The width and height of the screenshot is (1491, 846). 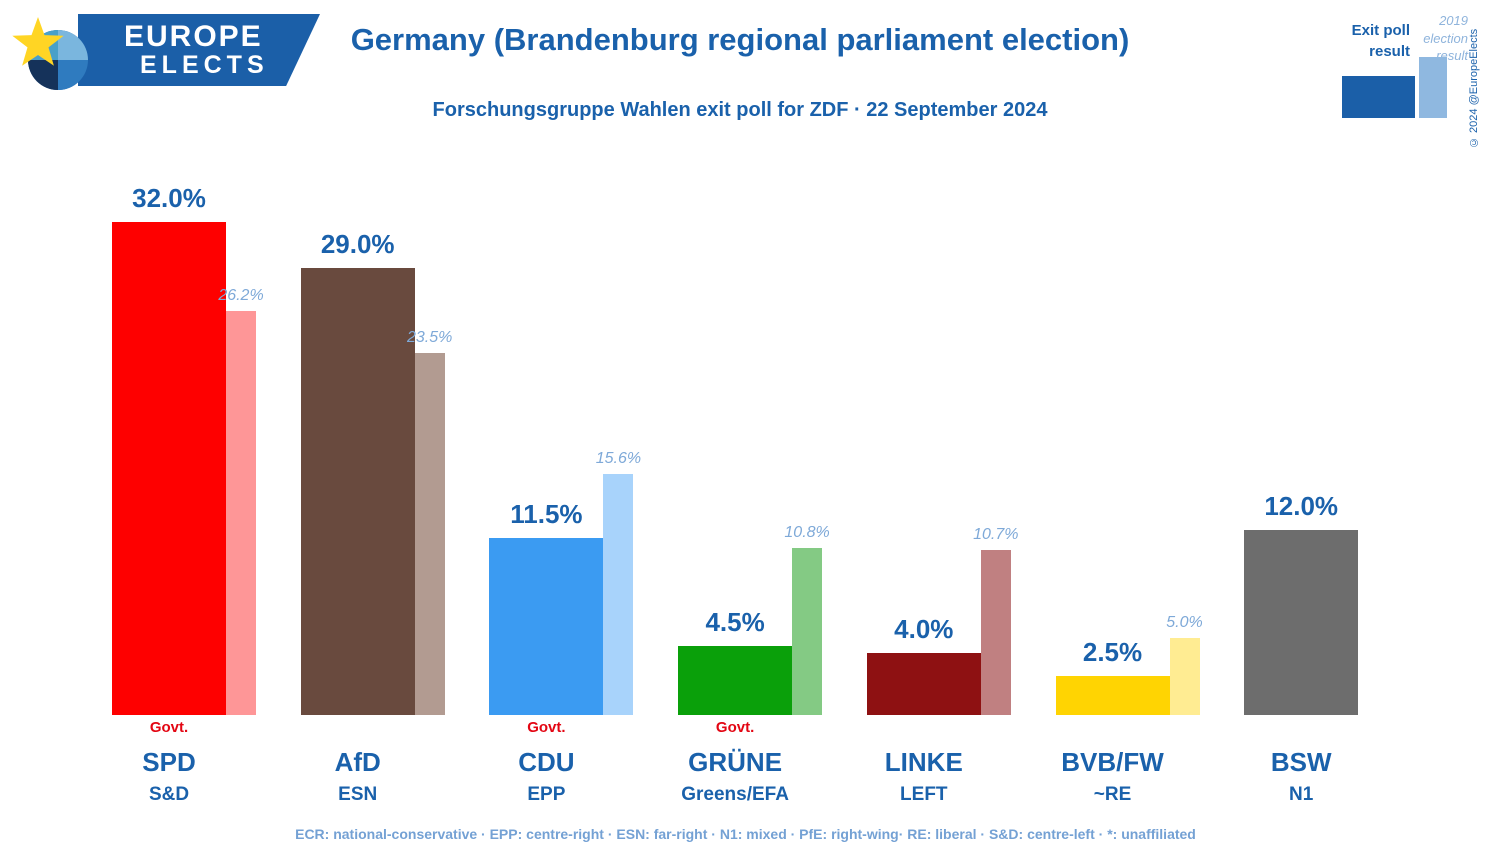 What do you see at coordinates (1433, 87) in the screenshot?
I see `legend-2019-result-swatch` at bounding box center [1433, 87].